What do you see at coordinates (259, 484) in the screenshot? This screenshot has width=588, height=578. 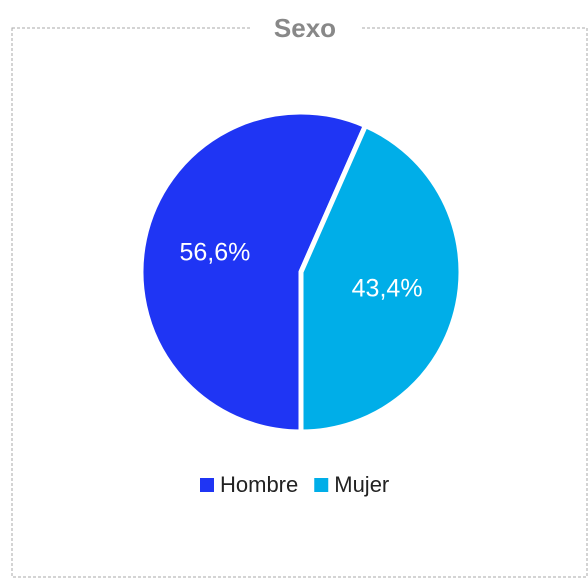 I see `legend-label: Hombre` at bounding box center [259, 484].